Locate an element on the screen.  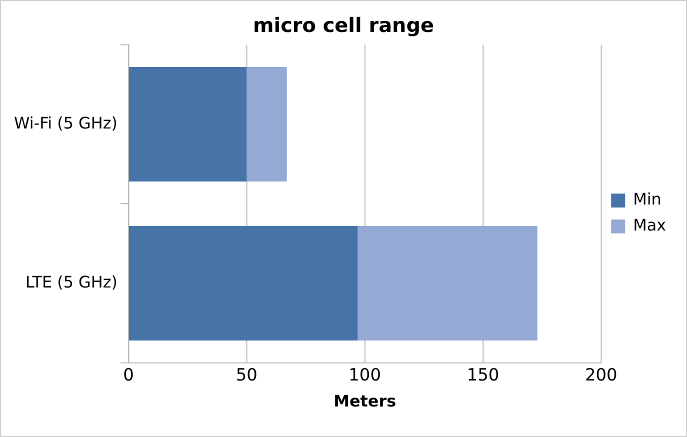
chart-title: micro cell range is located at coordinates (343, 26).